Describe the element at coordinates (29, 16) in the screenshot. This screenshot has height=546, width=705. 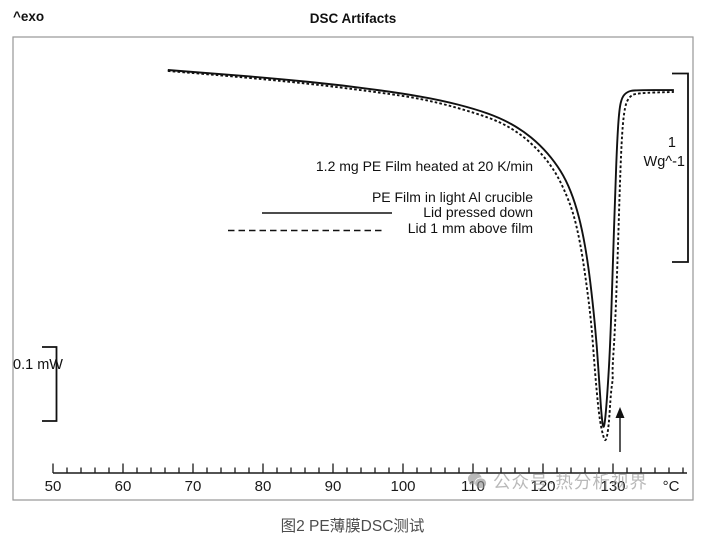
I see `exo-direction-label: ^exo` at that location.